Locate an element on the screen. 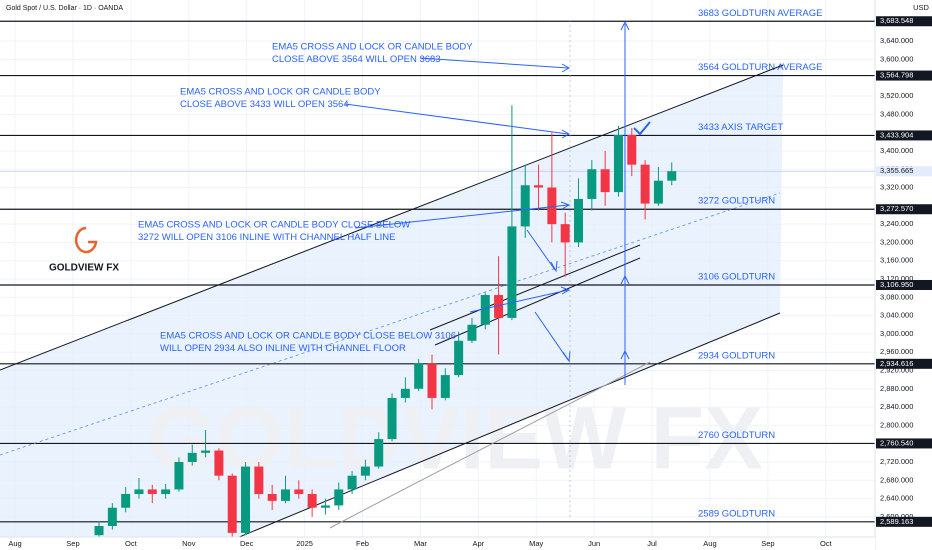 This screenshot has height=550, width=932. level-name: 3683 GOLDTURN AVERAGE is located at coordinates (760, 13).